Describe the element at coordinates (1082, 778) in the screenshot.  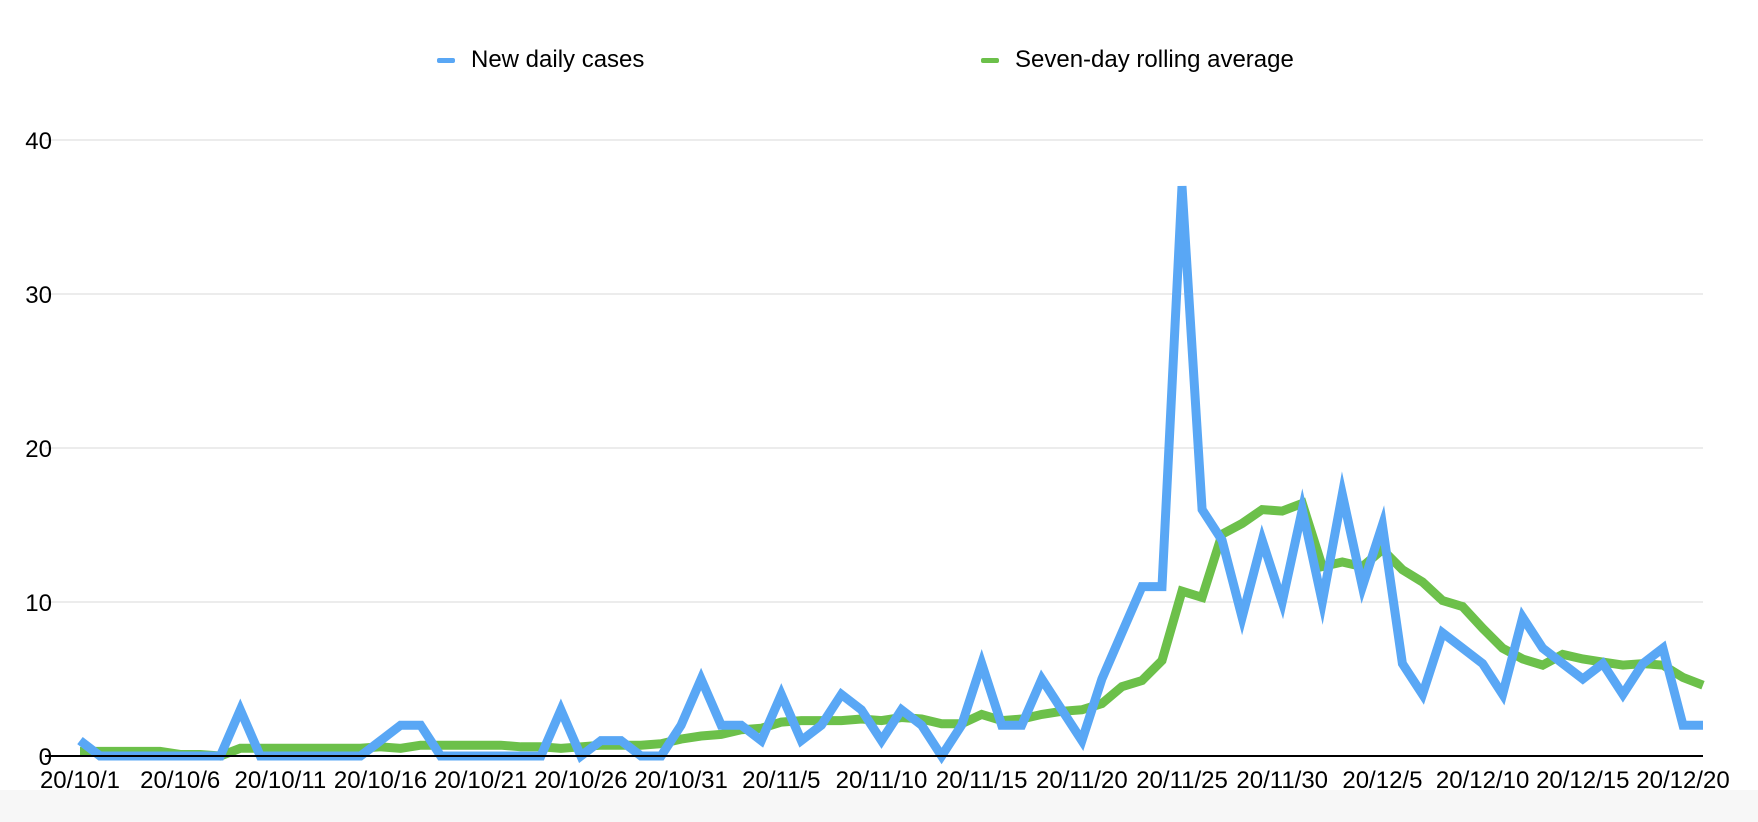
I see `x-tick-label: 20/11/20` at that location.